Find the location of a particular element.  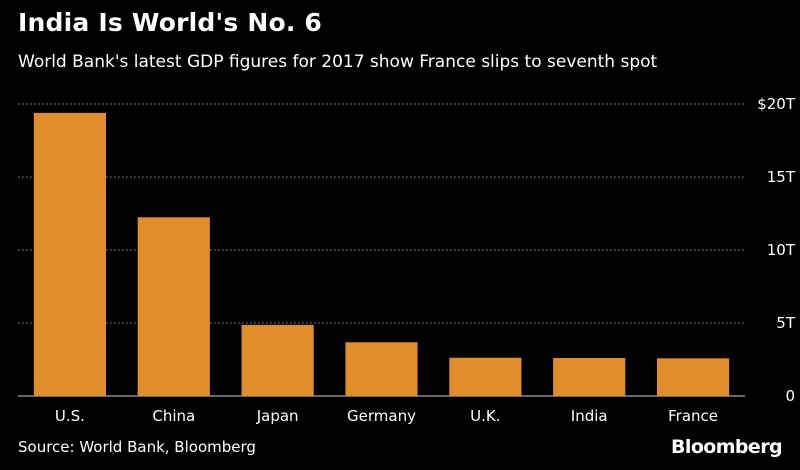

bar-japan is located at coordinates (277, 360).